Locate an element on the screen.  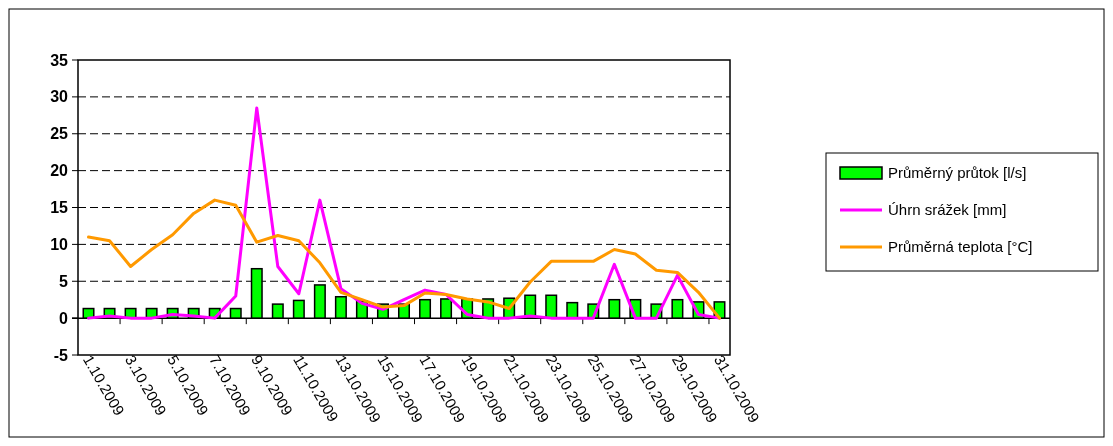
y-tick-label: 35 is located at coordinates (59, 60).